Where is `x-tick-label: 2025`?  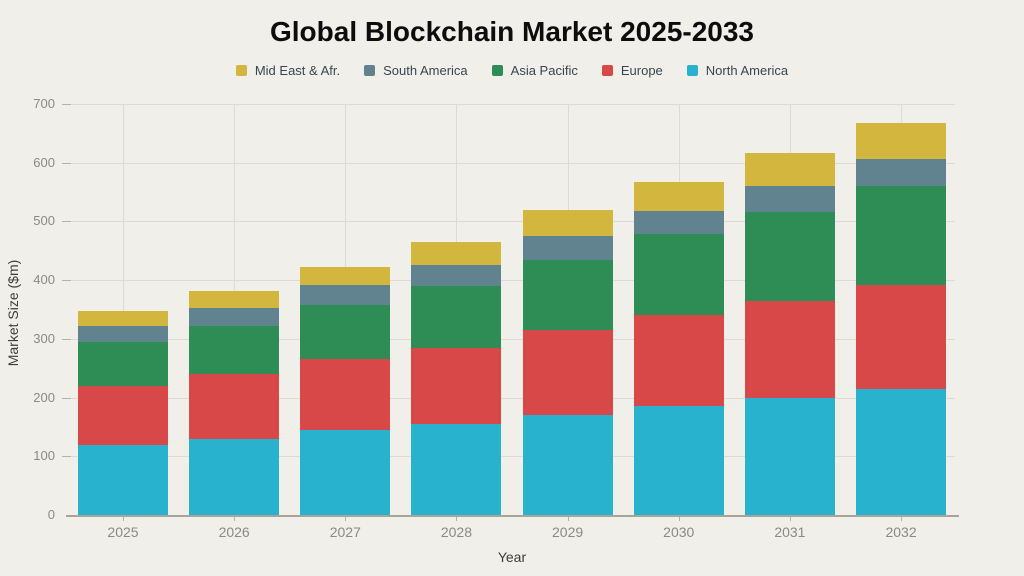 x-tick-label: 2025 is located at coordinates (123, 532).